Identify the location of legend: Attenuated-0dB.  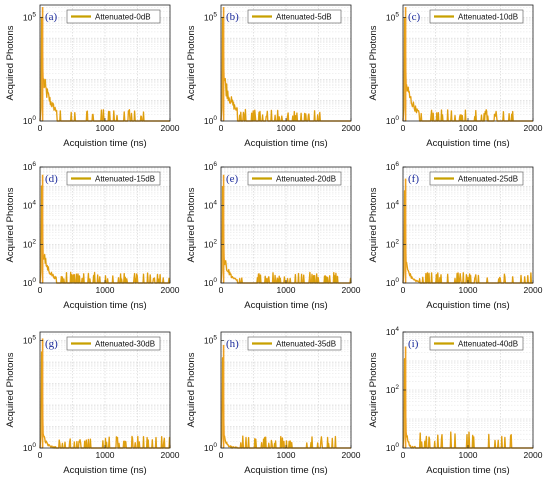
(113, 16).